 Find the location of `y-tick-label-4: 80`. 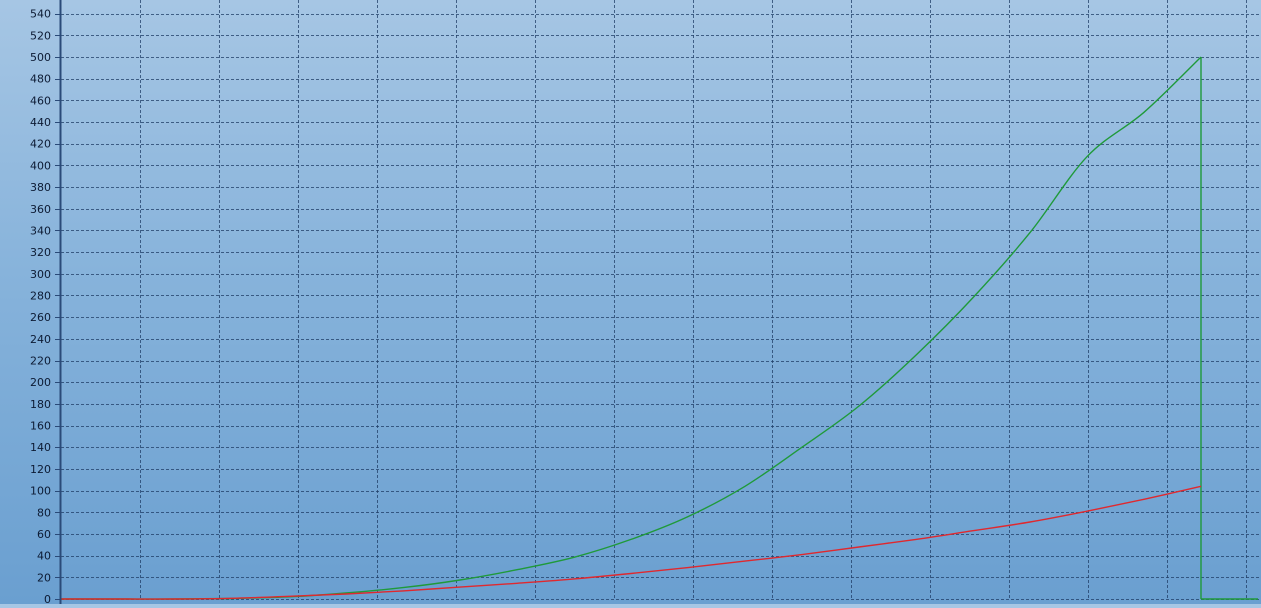

y-tick-label-4: 80 is located at coordinates (44, 512).